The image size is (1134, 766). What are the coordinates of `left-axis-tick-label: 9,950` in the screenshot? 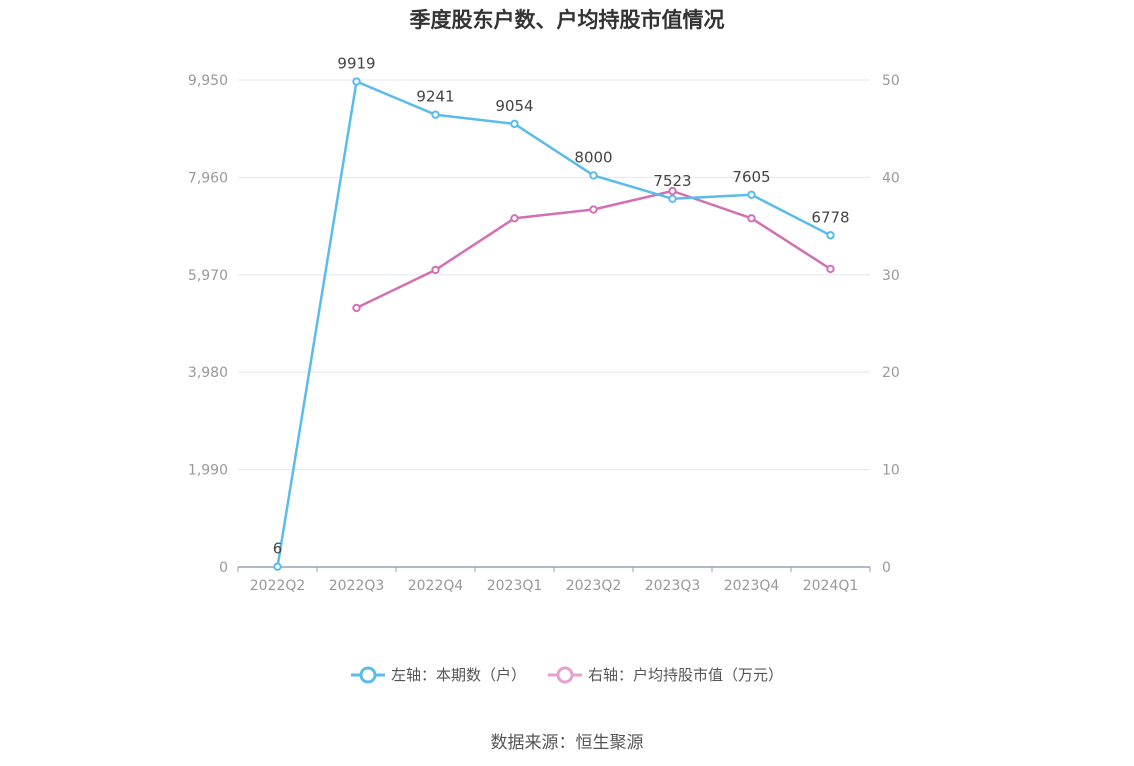 It's located at (208, 81).